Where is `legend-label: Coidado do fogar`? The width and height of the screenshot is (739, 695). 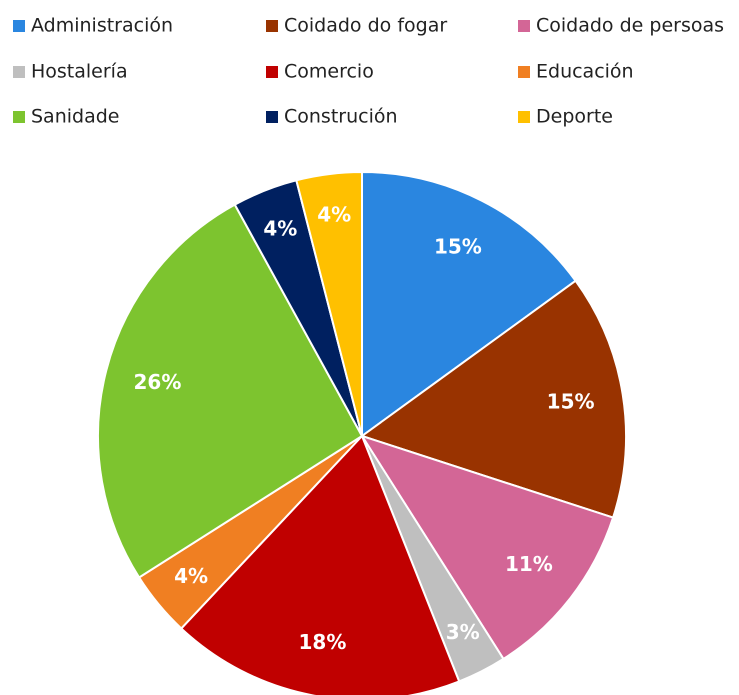 legend-label: Coidado do fogar is located at coordinates (365, 26).